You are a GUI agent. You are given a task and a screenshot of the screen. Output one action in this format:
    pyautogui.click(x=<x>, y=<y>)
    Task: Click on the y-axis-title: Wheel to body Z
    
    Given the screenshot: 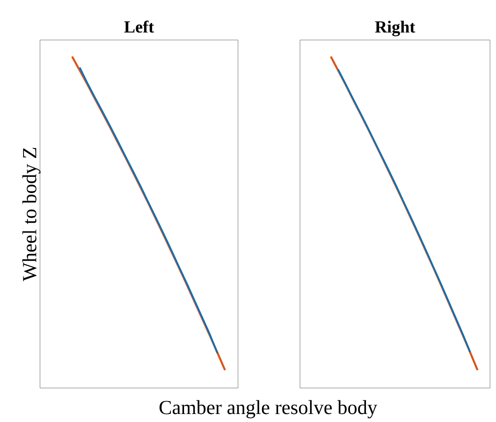 What is the action you would take?
    pyautogui.click(x=31, y=215)
    